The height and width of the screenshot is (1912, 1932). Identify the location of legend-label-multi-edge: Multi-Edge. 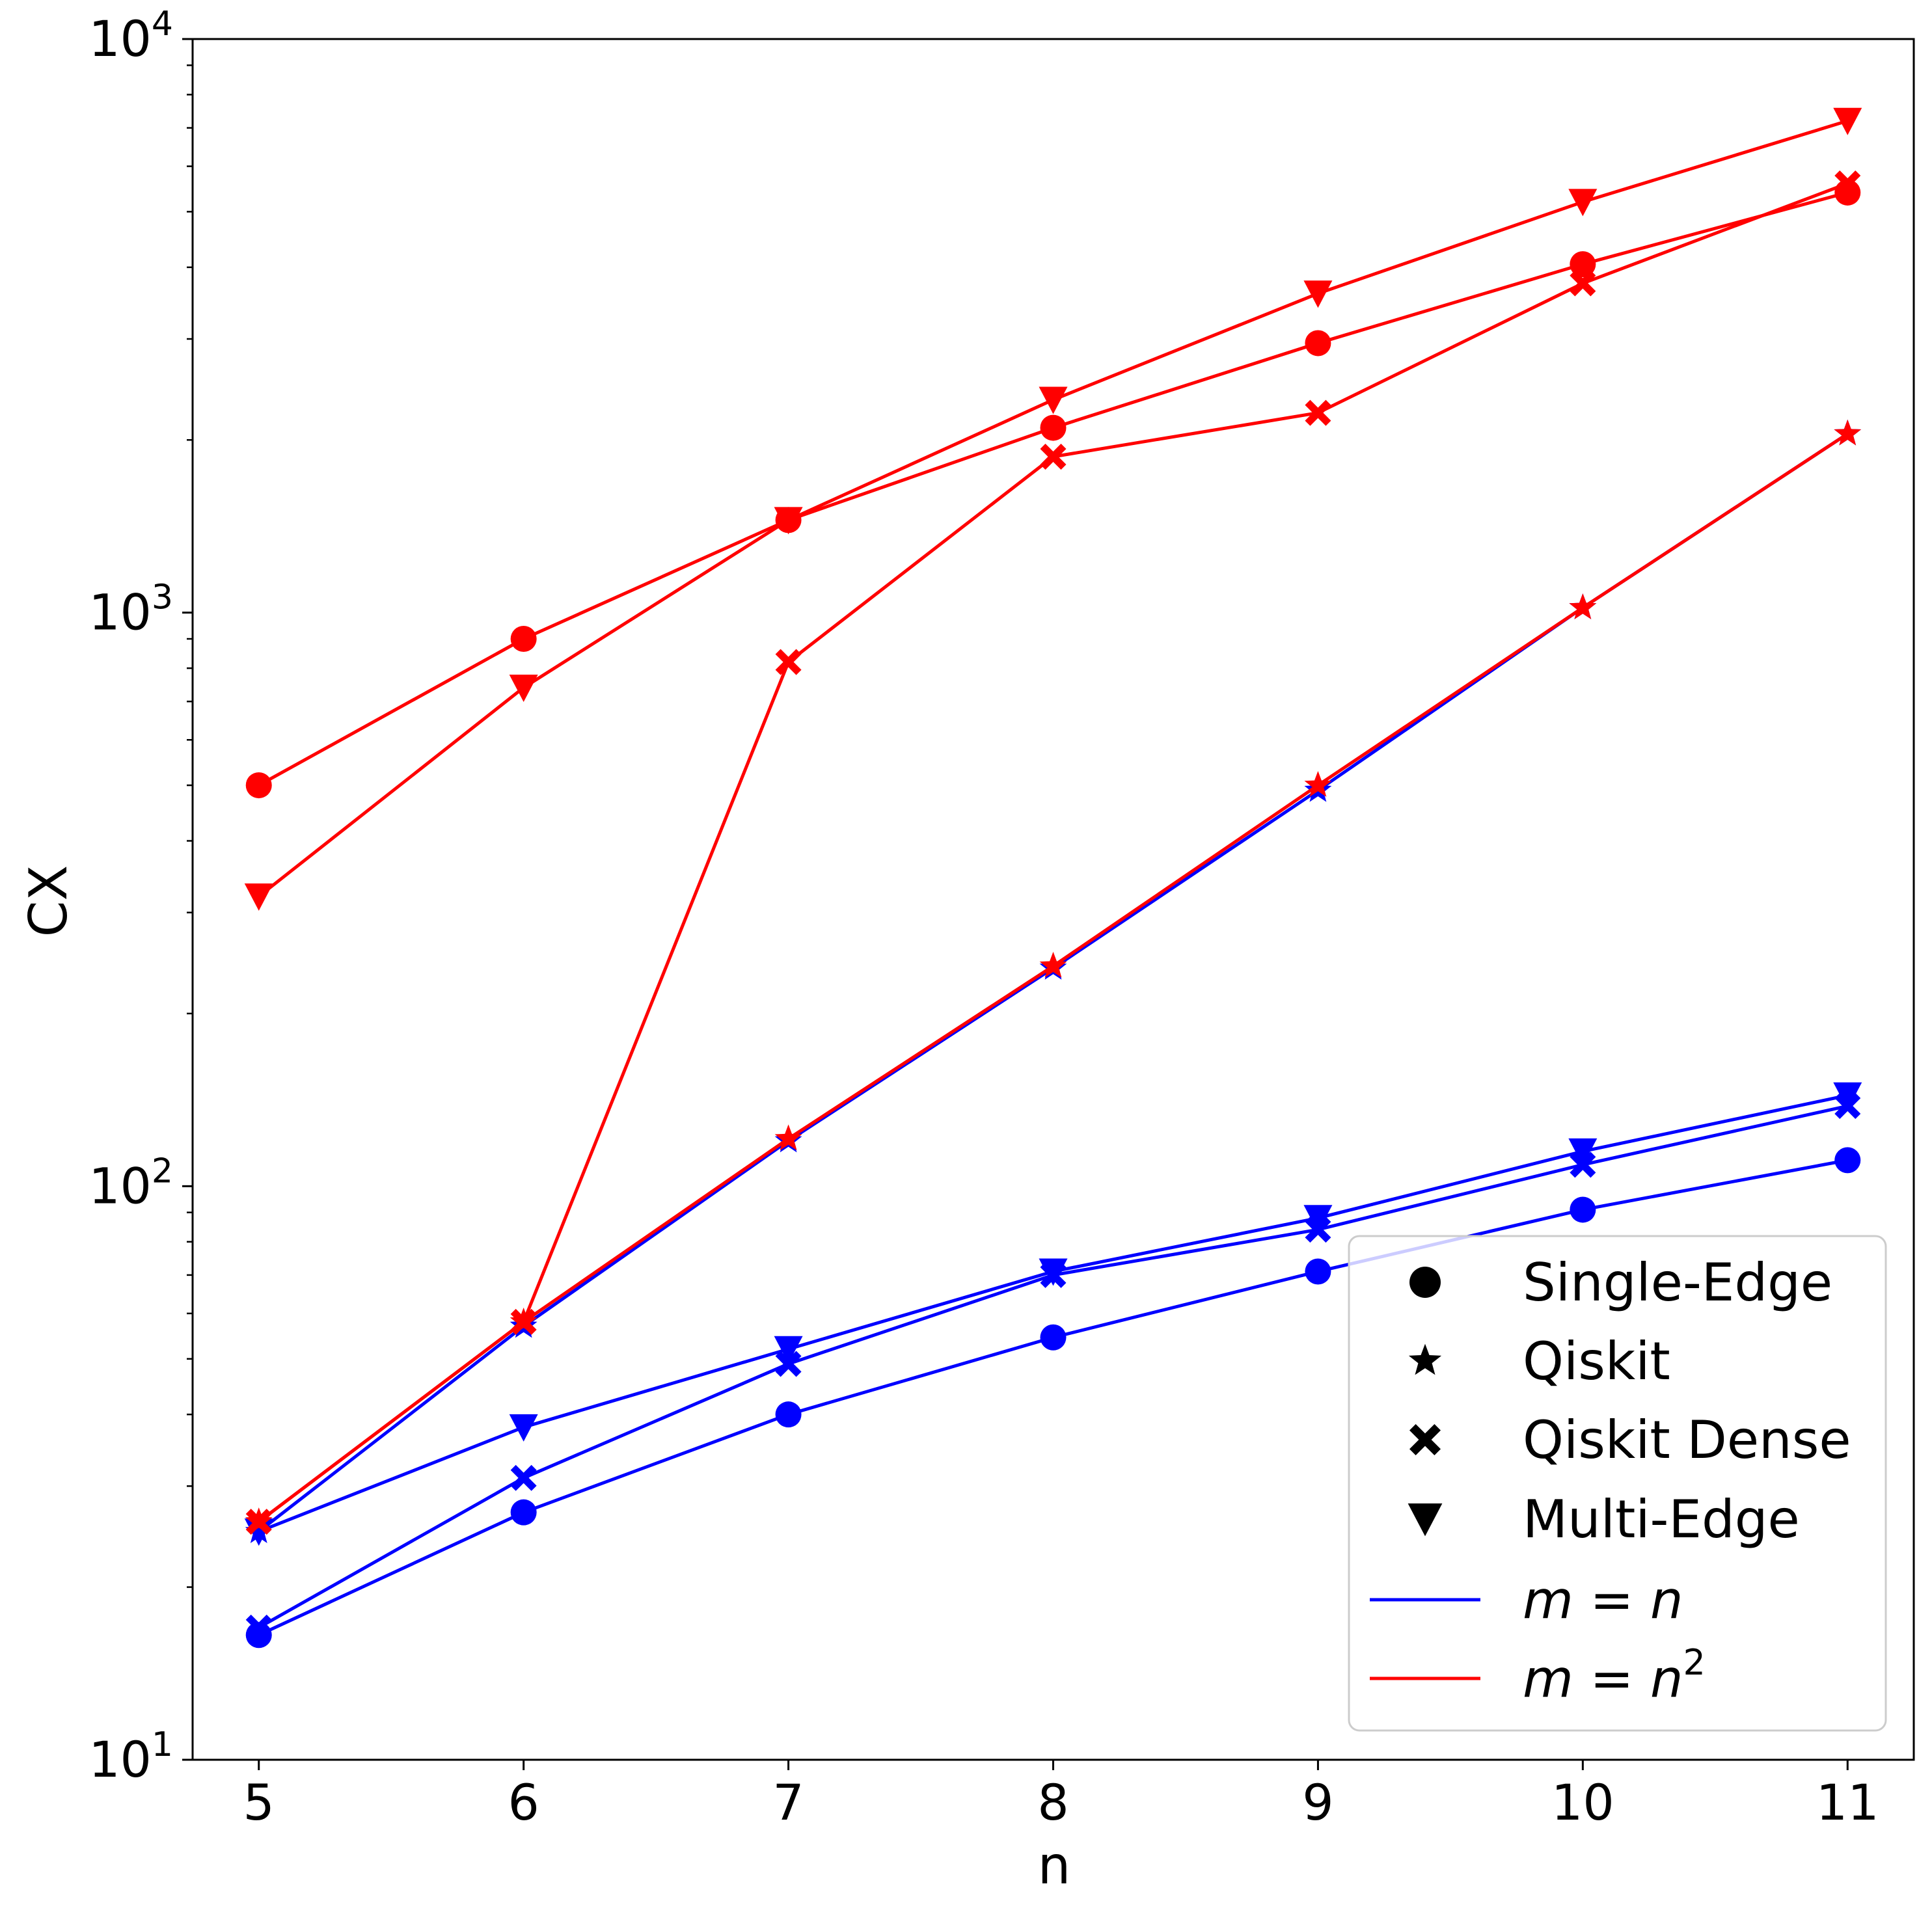
(1662, 1519).